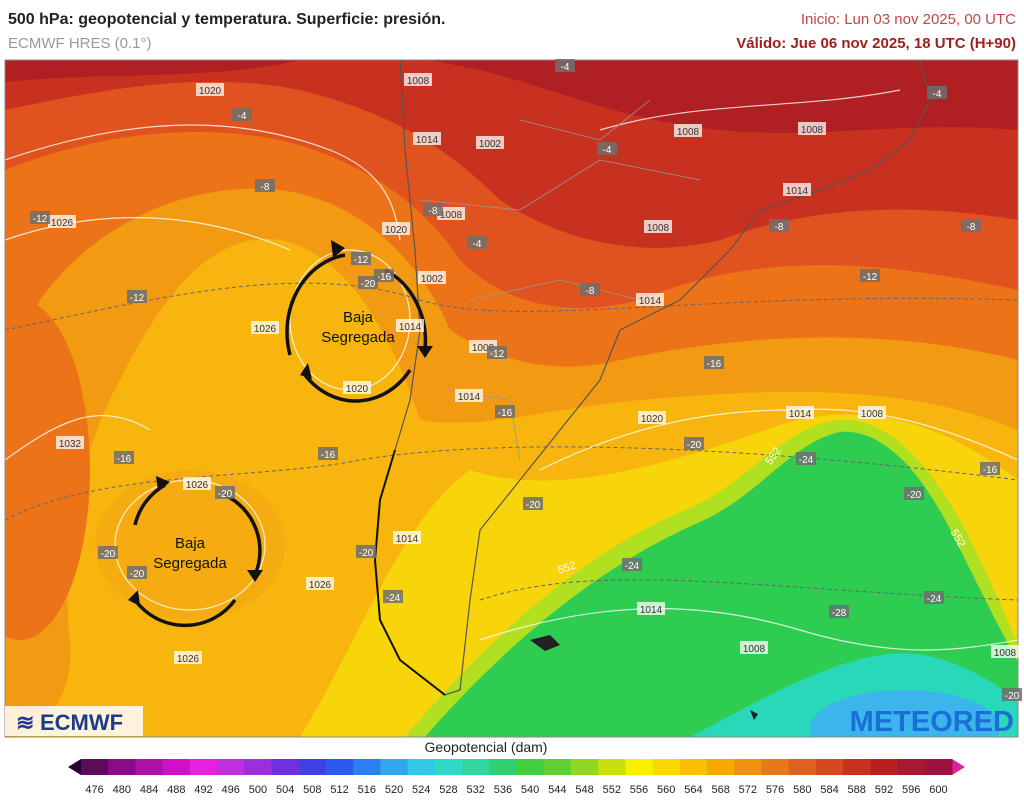 This screenshot has width=1024, height=803. Describe the element at coordinates (693, 790) in the screenshot. I see `colorbar-tick-label: 564` at that location.